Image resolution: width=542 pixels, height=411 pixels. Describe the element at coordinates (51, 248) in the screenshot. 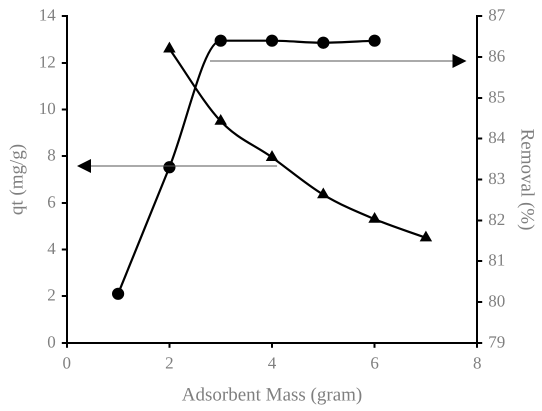

I see `y-tick-label: 4` at that location.